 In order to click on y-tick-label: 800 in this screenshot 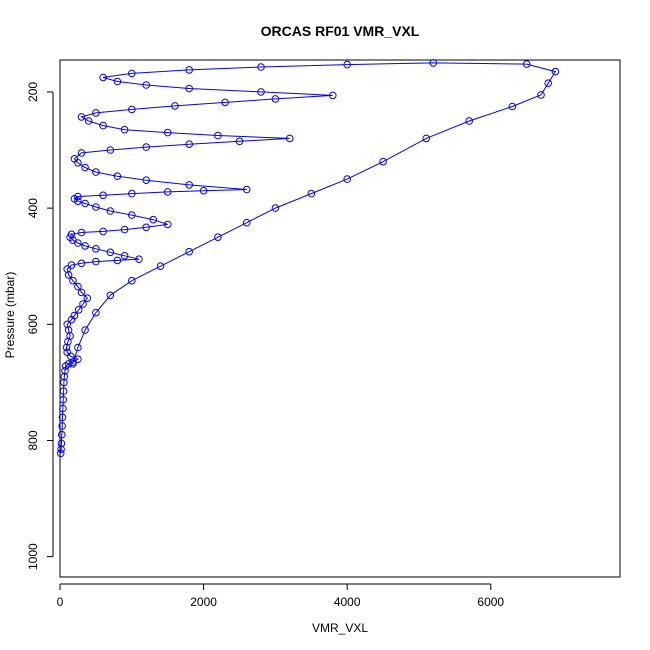, I will do `click(33, 440)`.